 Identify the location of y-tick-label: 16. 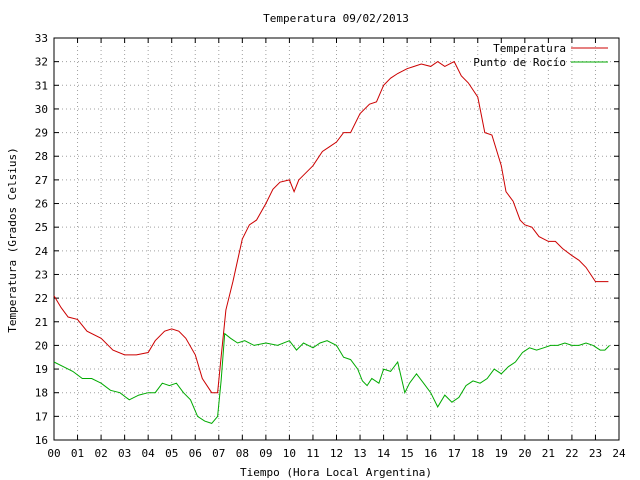
(41, 440).